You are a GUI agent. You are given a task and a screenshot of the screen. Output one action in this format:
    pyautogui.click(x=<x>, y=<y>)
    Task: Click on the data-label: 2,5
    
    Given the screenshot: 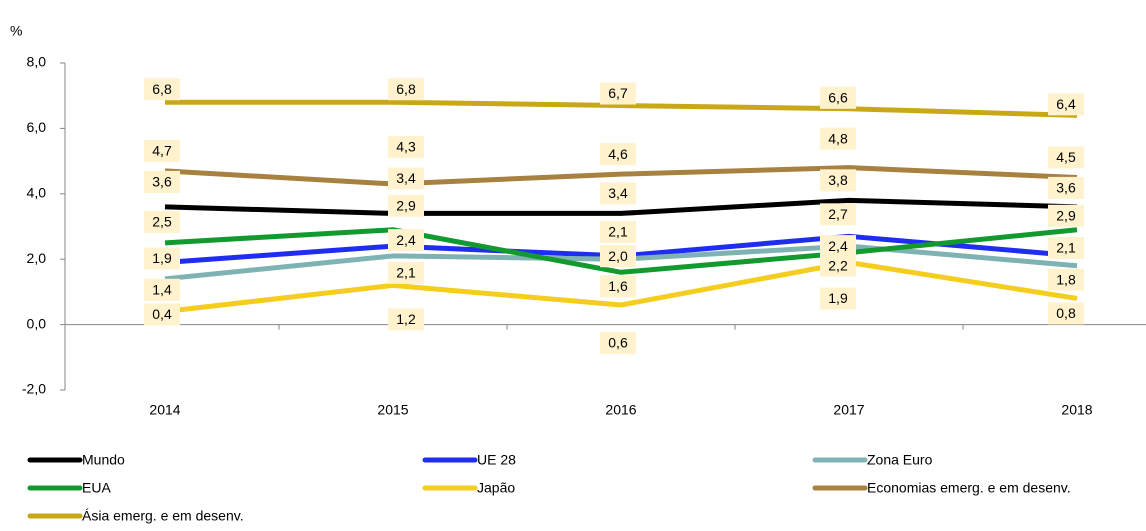 What is the action you would take?
    pyautogui.click(x=162, y=222)
    